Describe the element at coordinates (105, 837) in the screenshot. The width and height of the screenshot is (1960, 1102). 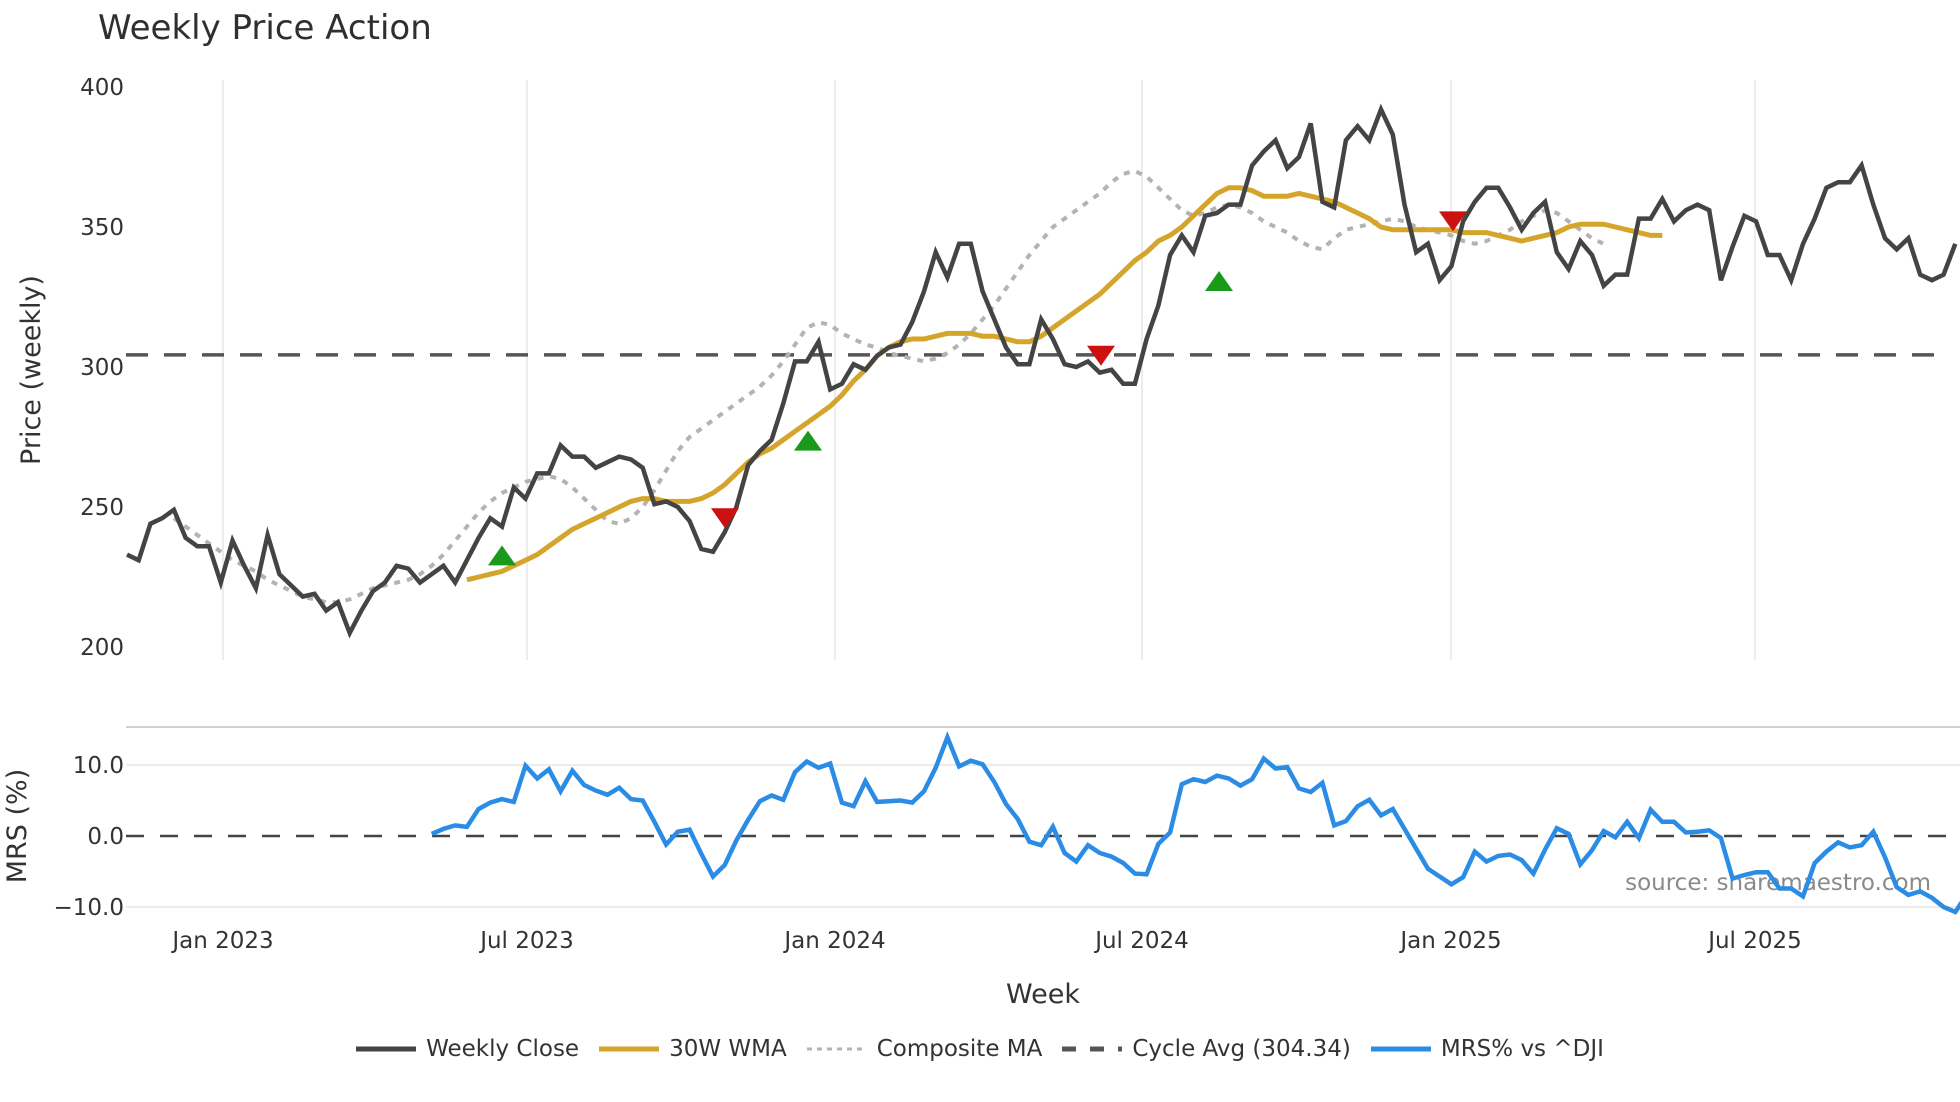
I see `mrs-y-tick-label: 0.0` at that location.